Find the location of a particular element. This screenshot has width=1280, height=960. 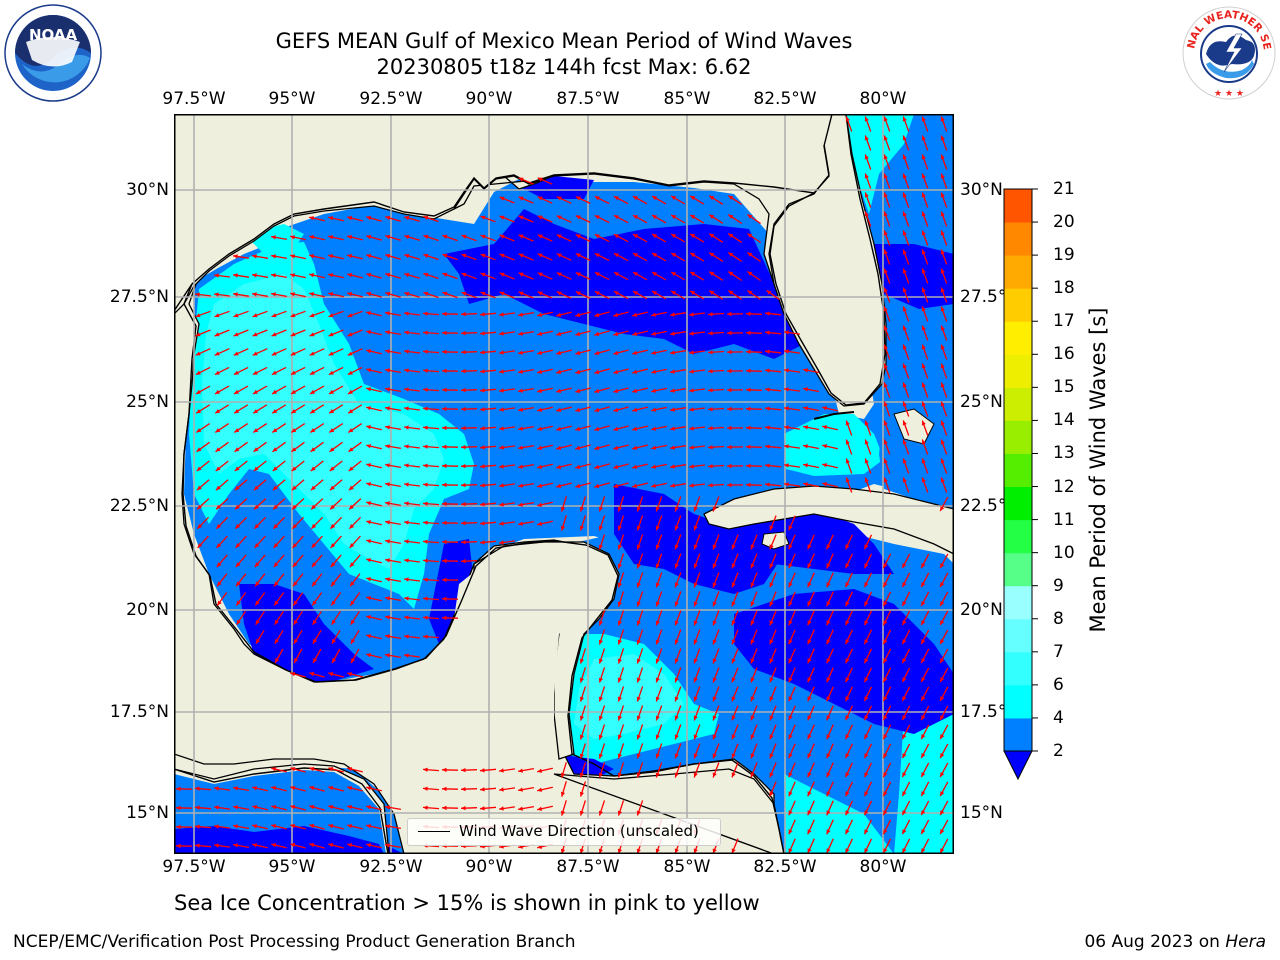

colorbar-tick-label: 18 is located at coordinates (1064, 288).